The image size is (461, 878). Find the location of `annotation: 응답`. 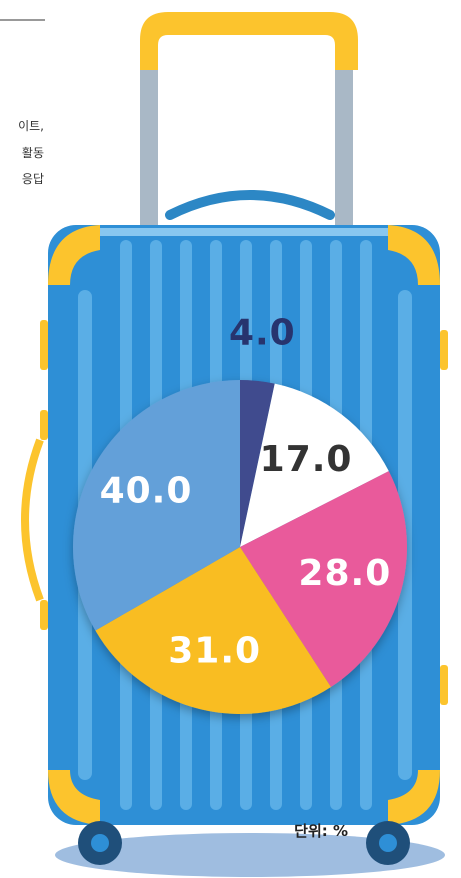

annotation: 응답 is located at coordinates (33, 179).